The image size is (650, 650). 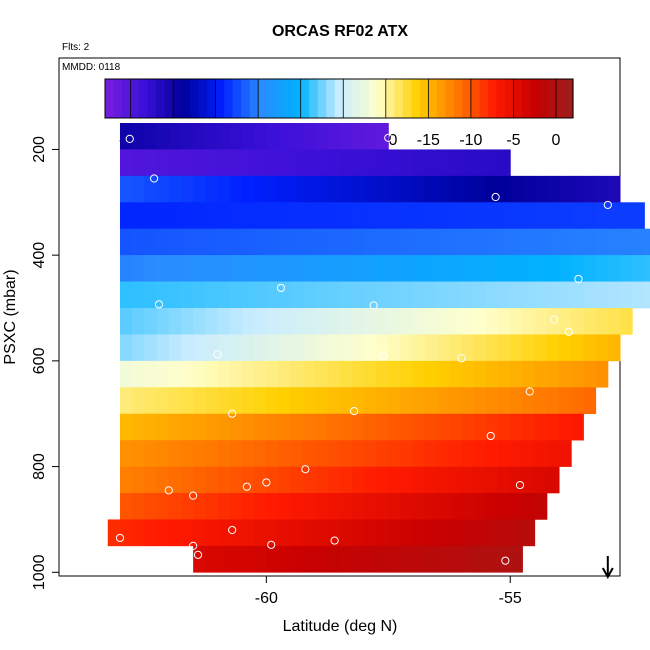 I want to click on y-tick-label: 200, so click(x=39, y=149).